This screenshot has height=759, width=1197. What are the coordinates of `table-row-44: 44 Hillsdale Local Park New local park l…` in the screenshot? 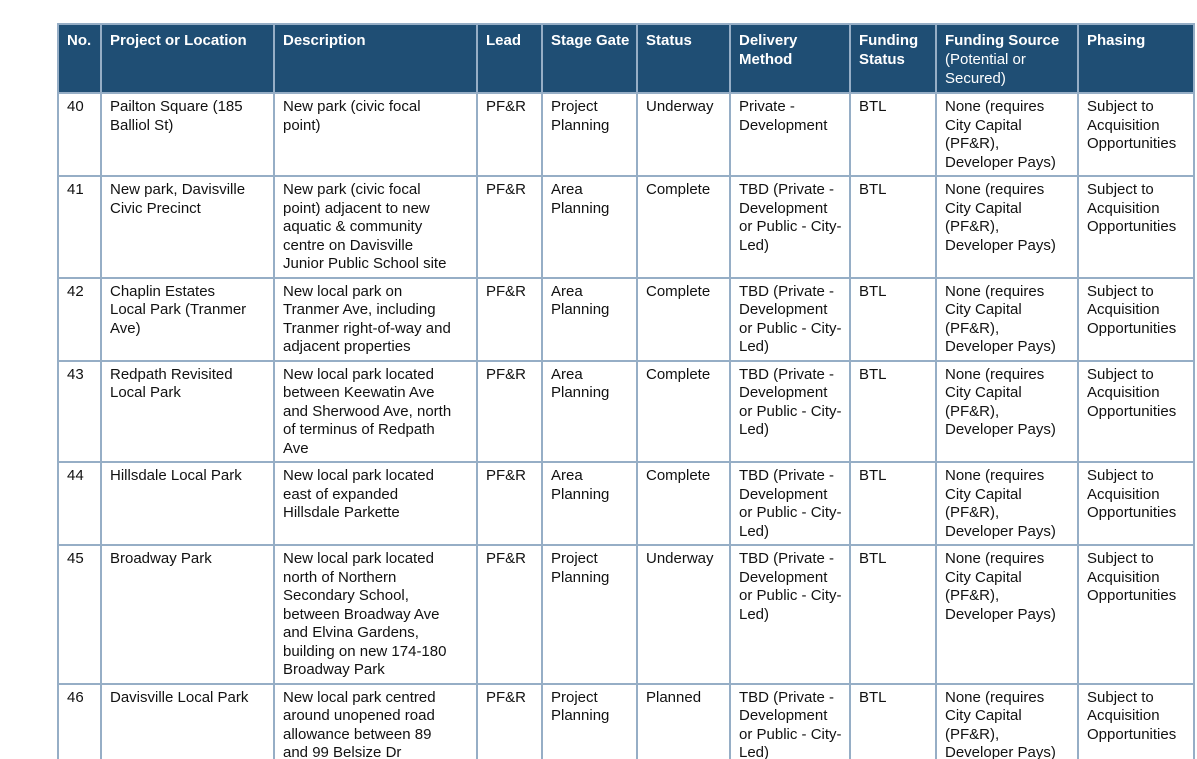 It's located at (626, 503).